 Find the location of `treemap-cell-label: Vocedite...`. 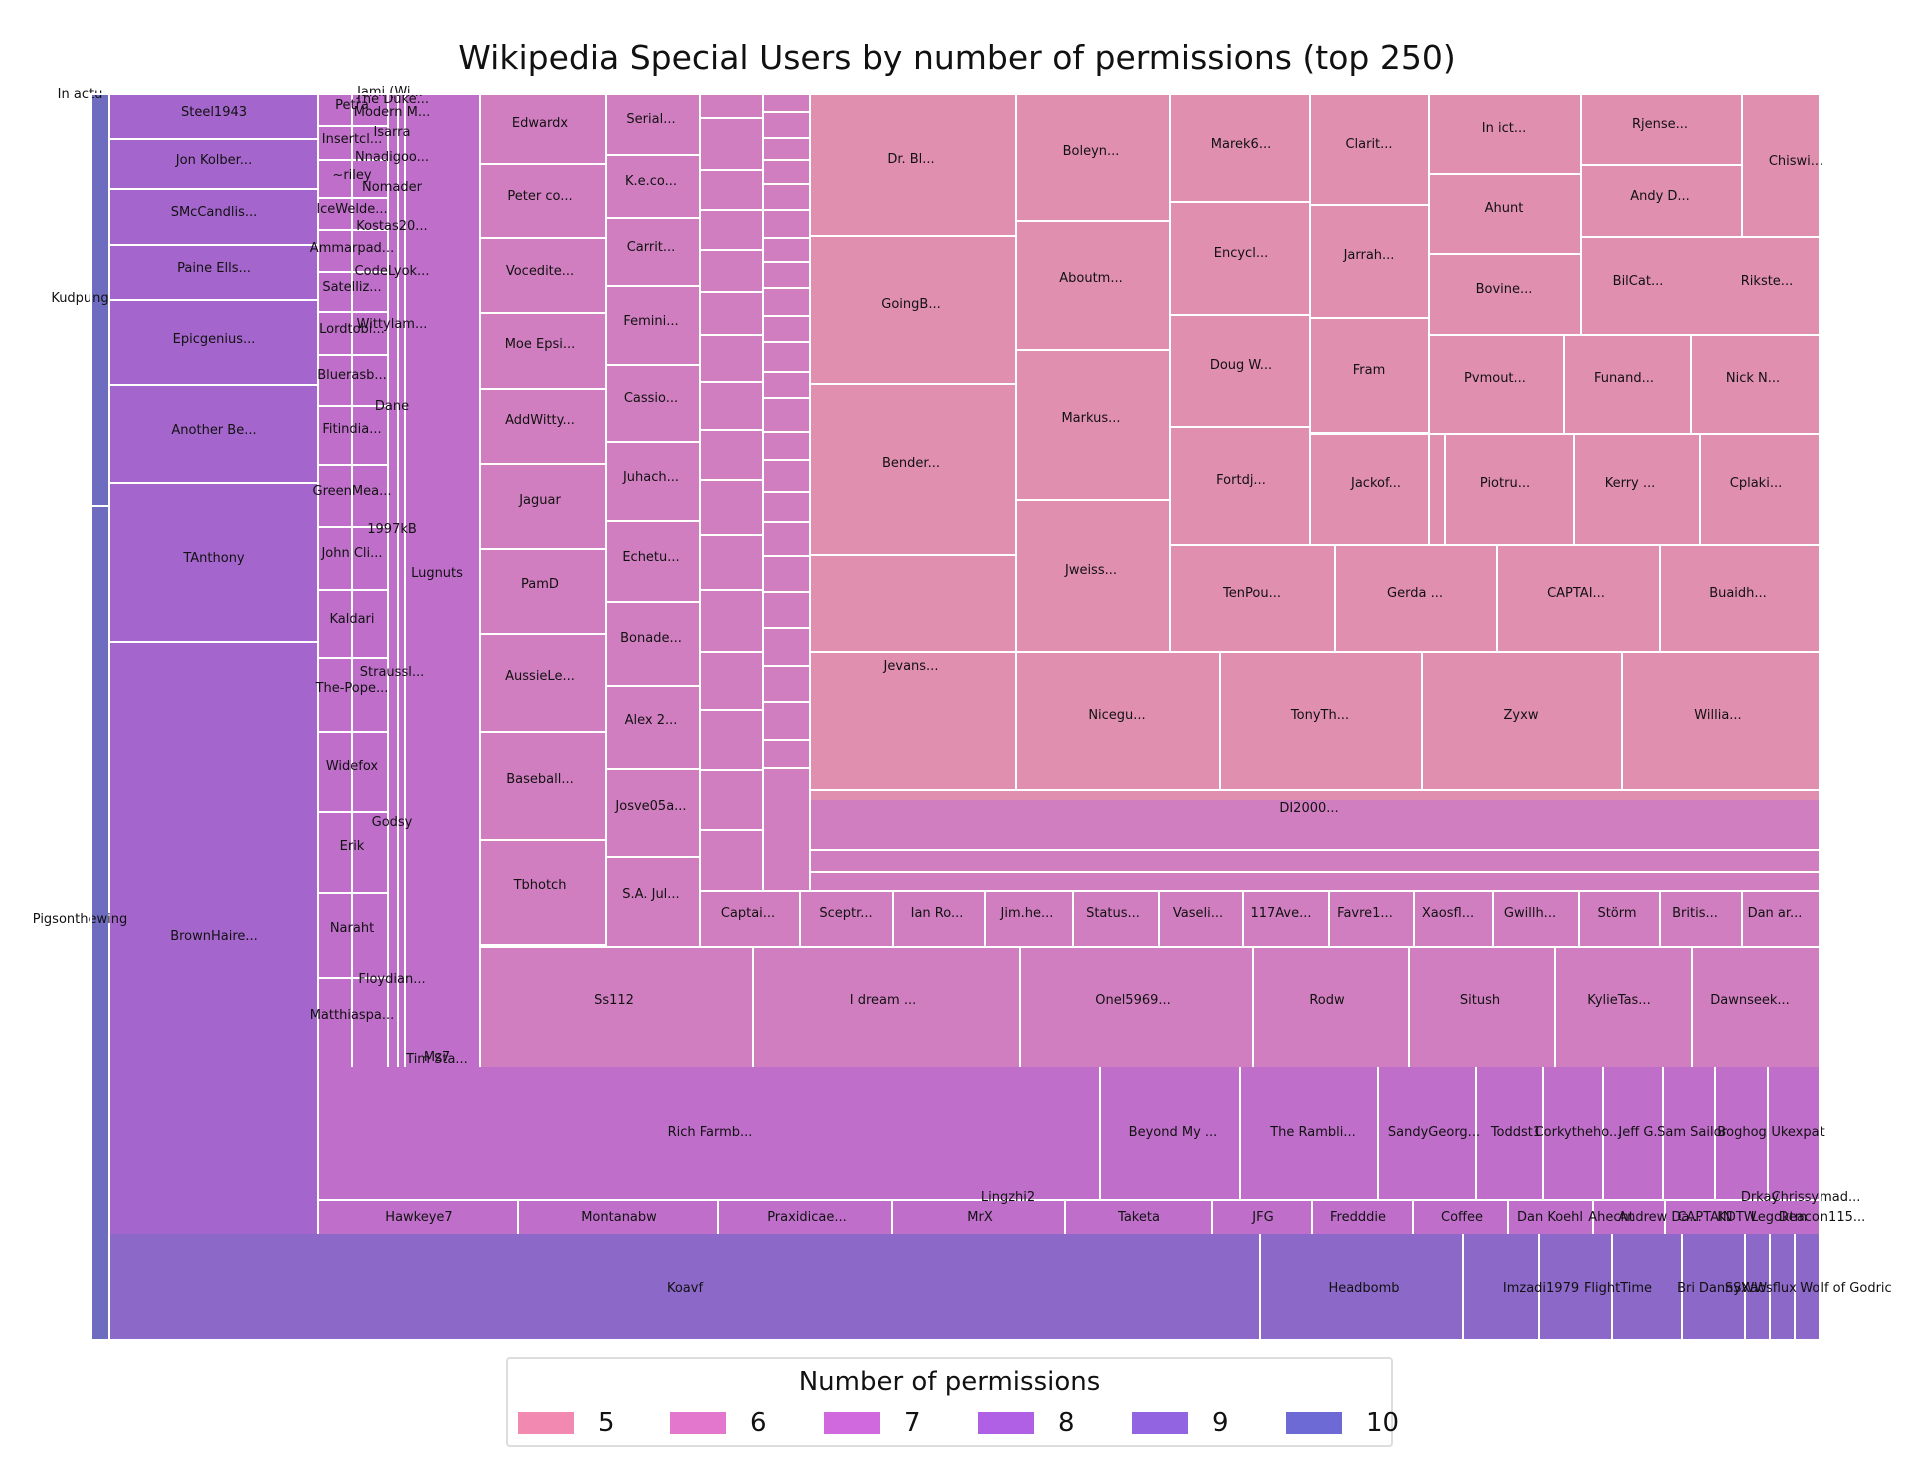

treemap-cell-label: Vocedite... is located at coordinates (540, 271).